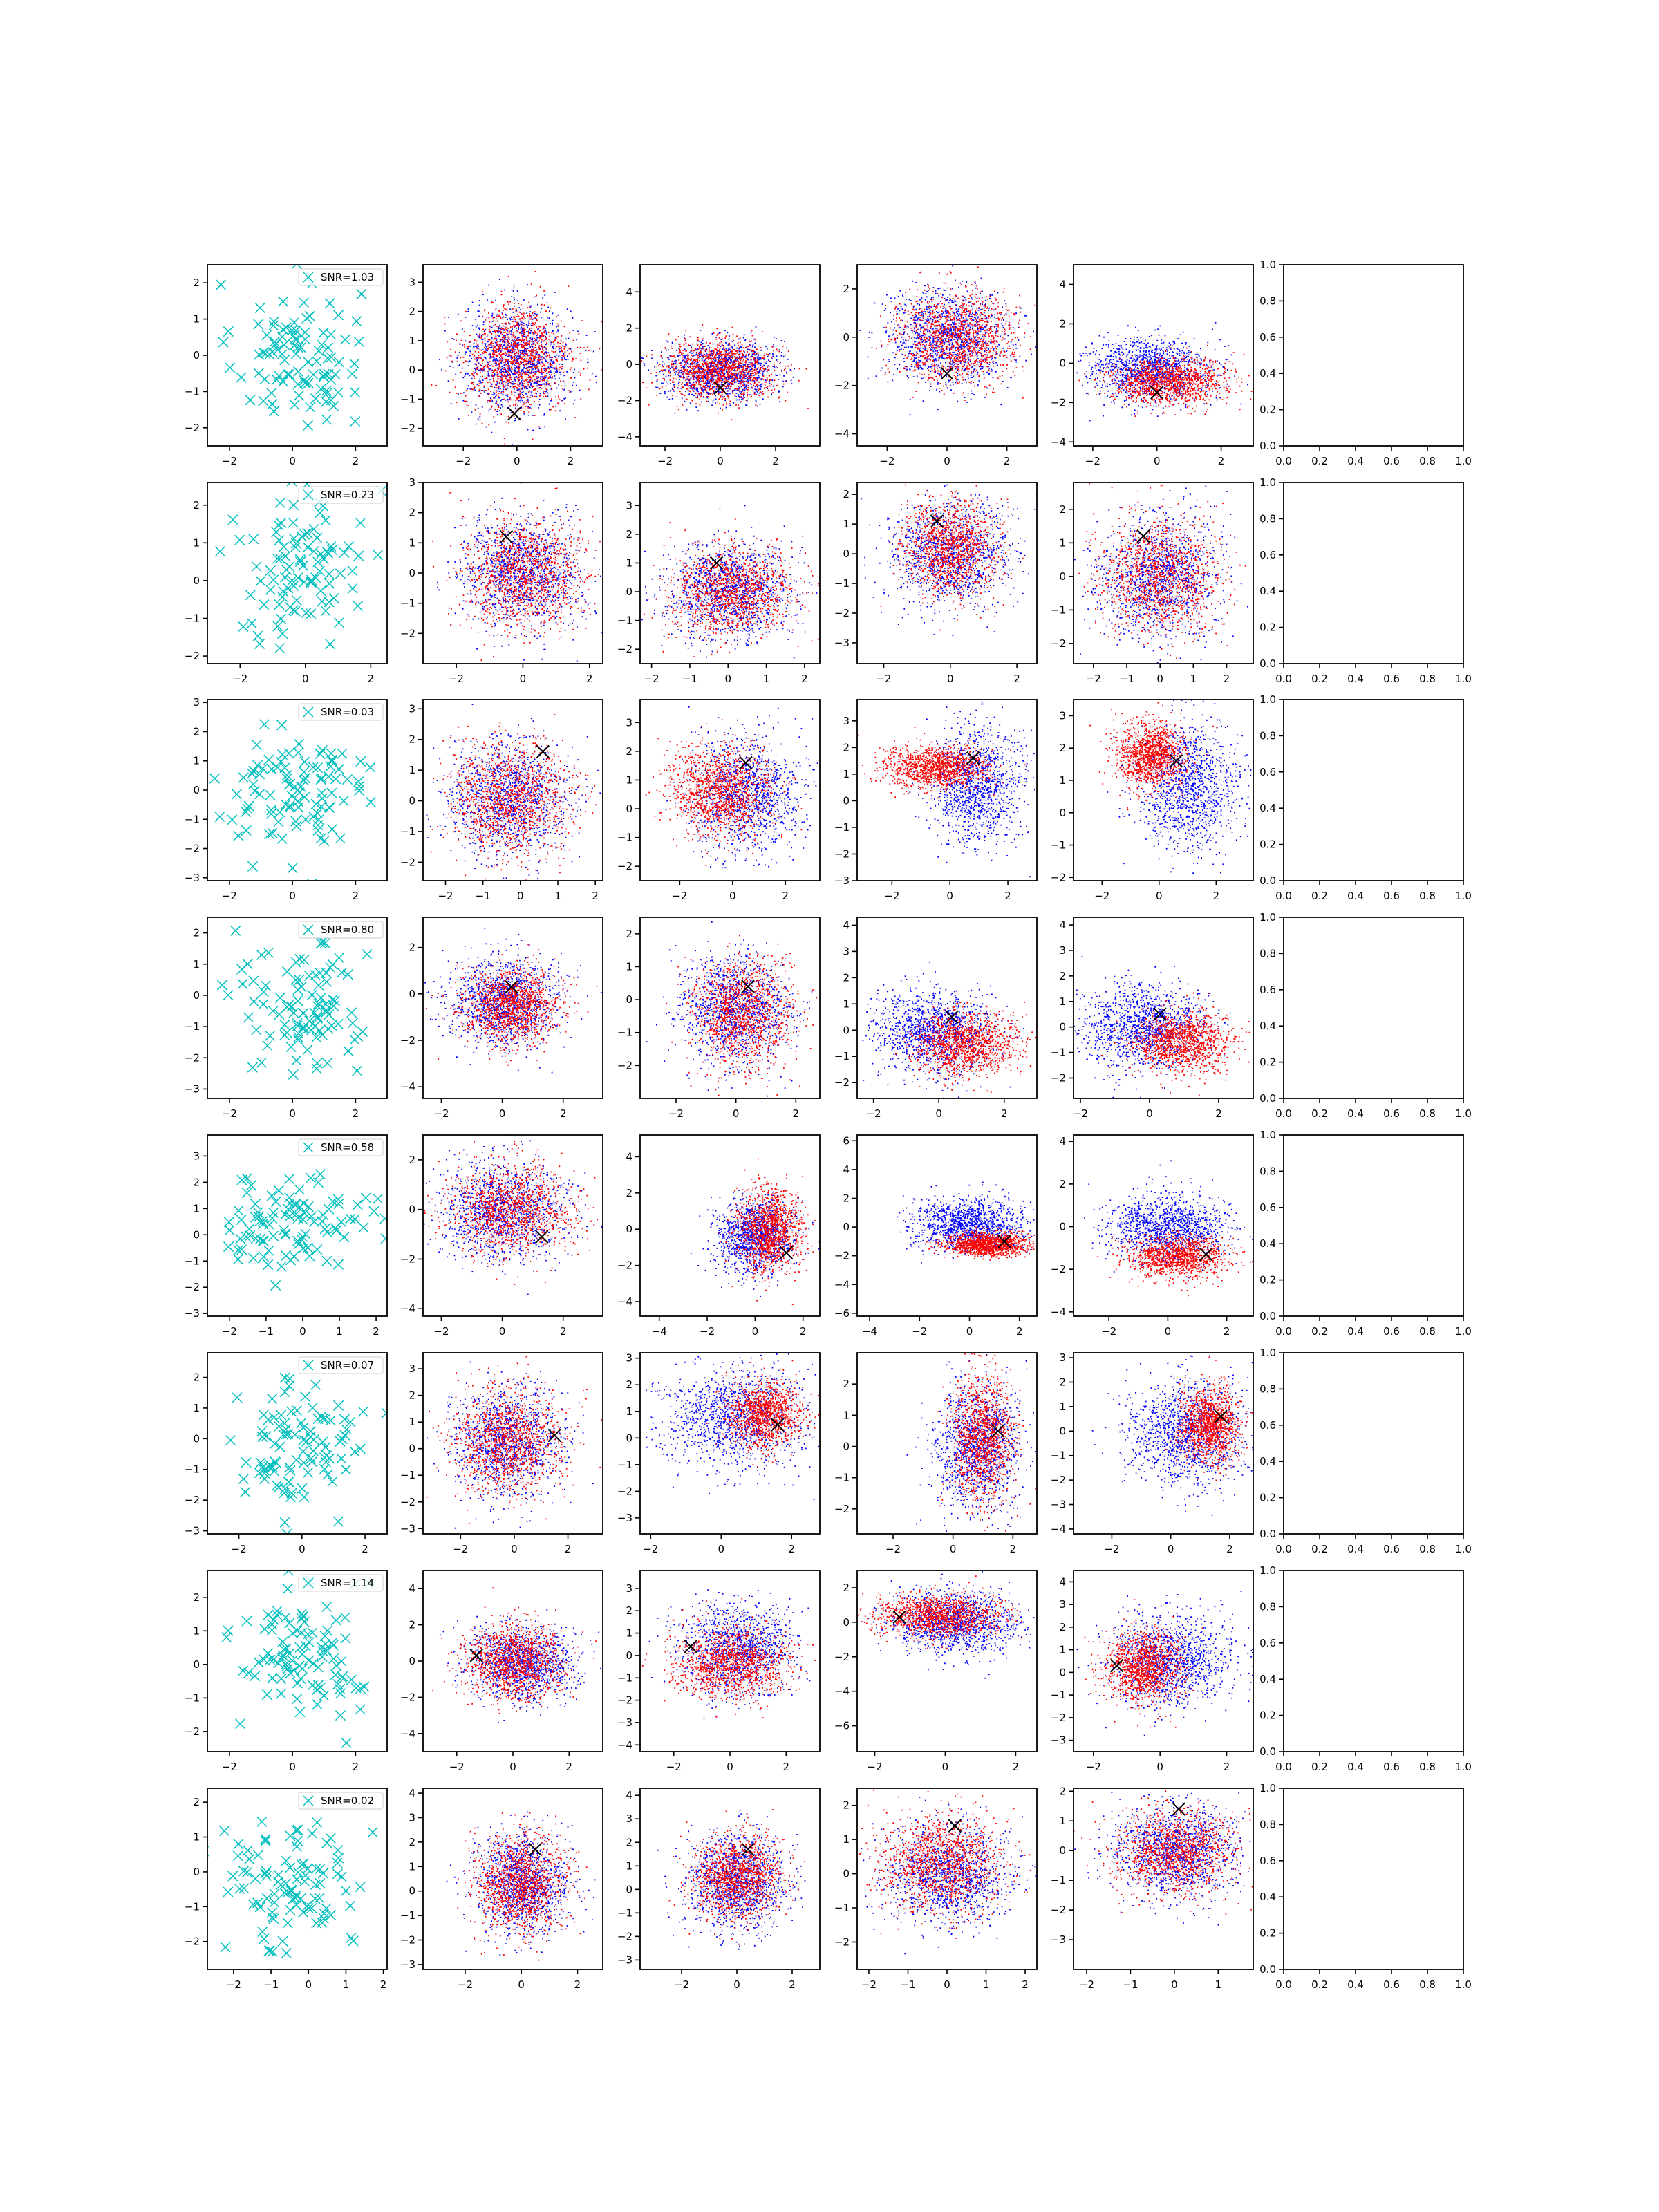  Describe the element at coordinates (690, 679) in the screenshot. I see `x-tick-label: −1` at that location.